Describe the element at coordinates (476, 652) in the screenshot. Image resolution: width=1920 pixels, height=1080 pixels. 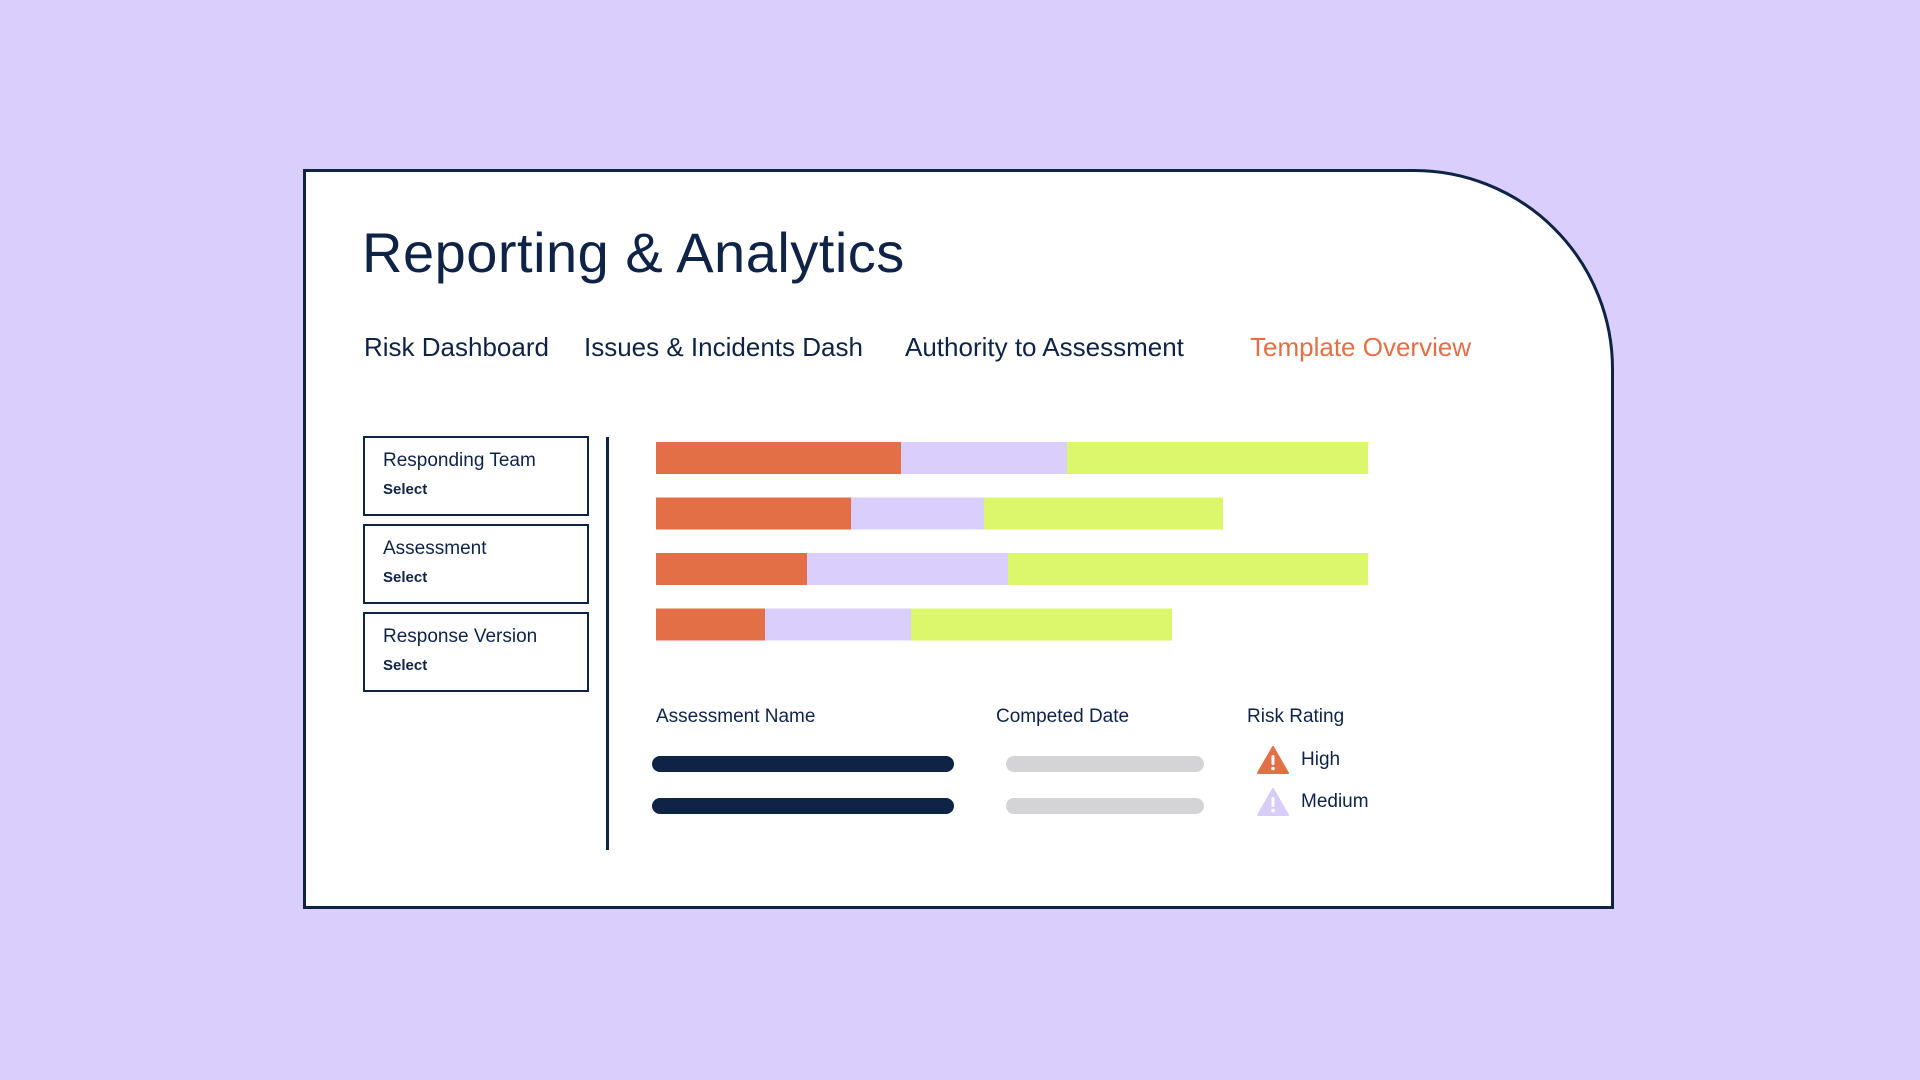
I see `response-version-select: Response Version Select` at that location.